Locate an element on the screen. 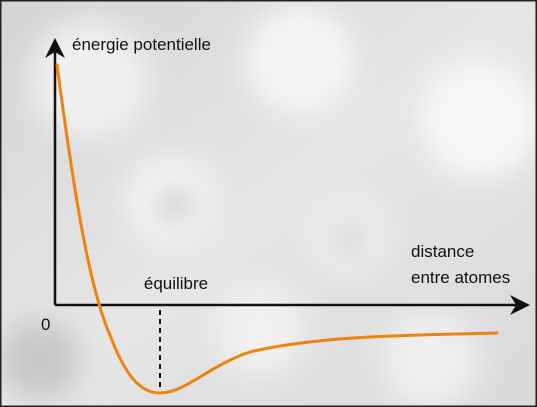 The height and width of the screenshot is (407, 537). x-axis-label: distance is located at coordinates (442, 251).